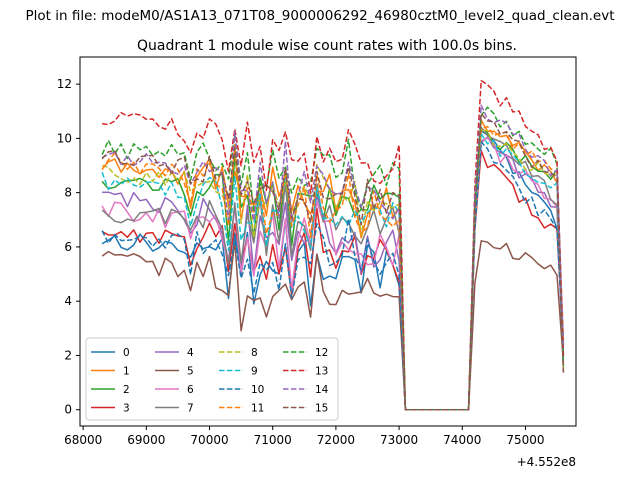 Image resolution: width=640 pixels, height=484 pixels. What do you see at coordinates (146, 440) in the screenshot?
I see `x-tick-label: 69000` at bounding box center [146, 440].